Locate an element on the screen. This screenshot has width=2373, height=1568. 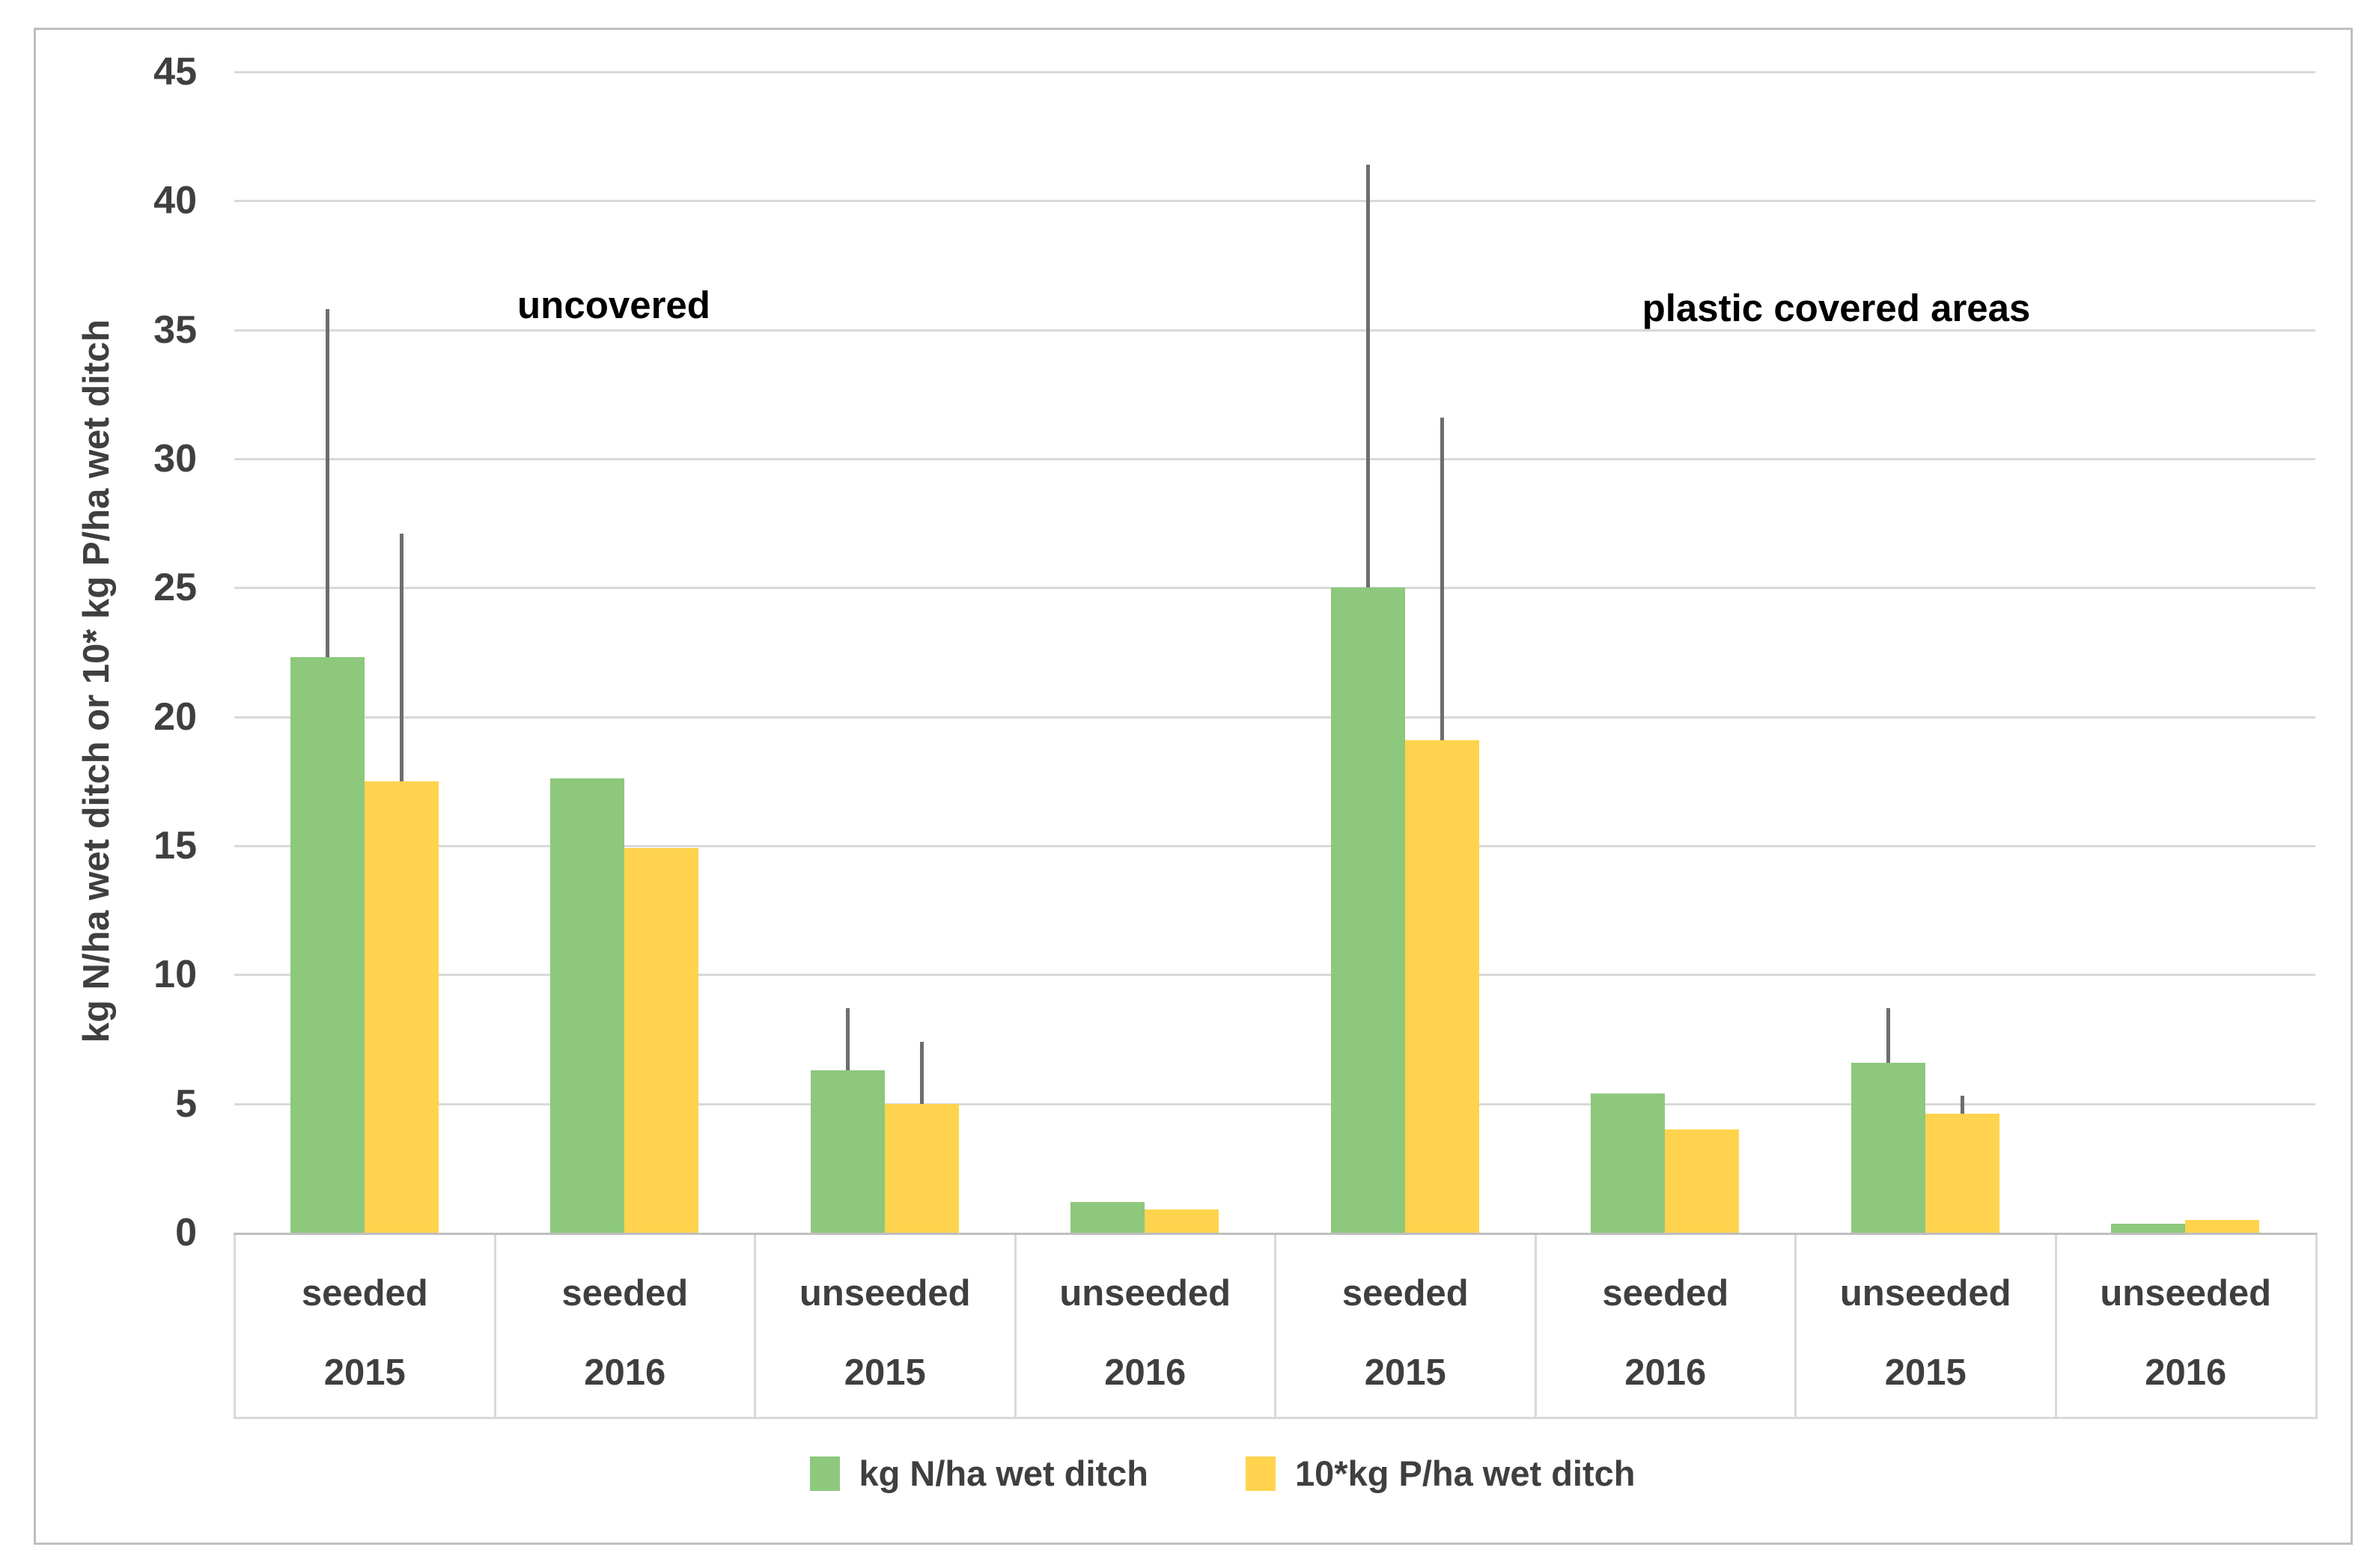
category-cell-unseeded-2015-covered: unseeded 2015 is located at coordinates (1924, 1326).